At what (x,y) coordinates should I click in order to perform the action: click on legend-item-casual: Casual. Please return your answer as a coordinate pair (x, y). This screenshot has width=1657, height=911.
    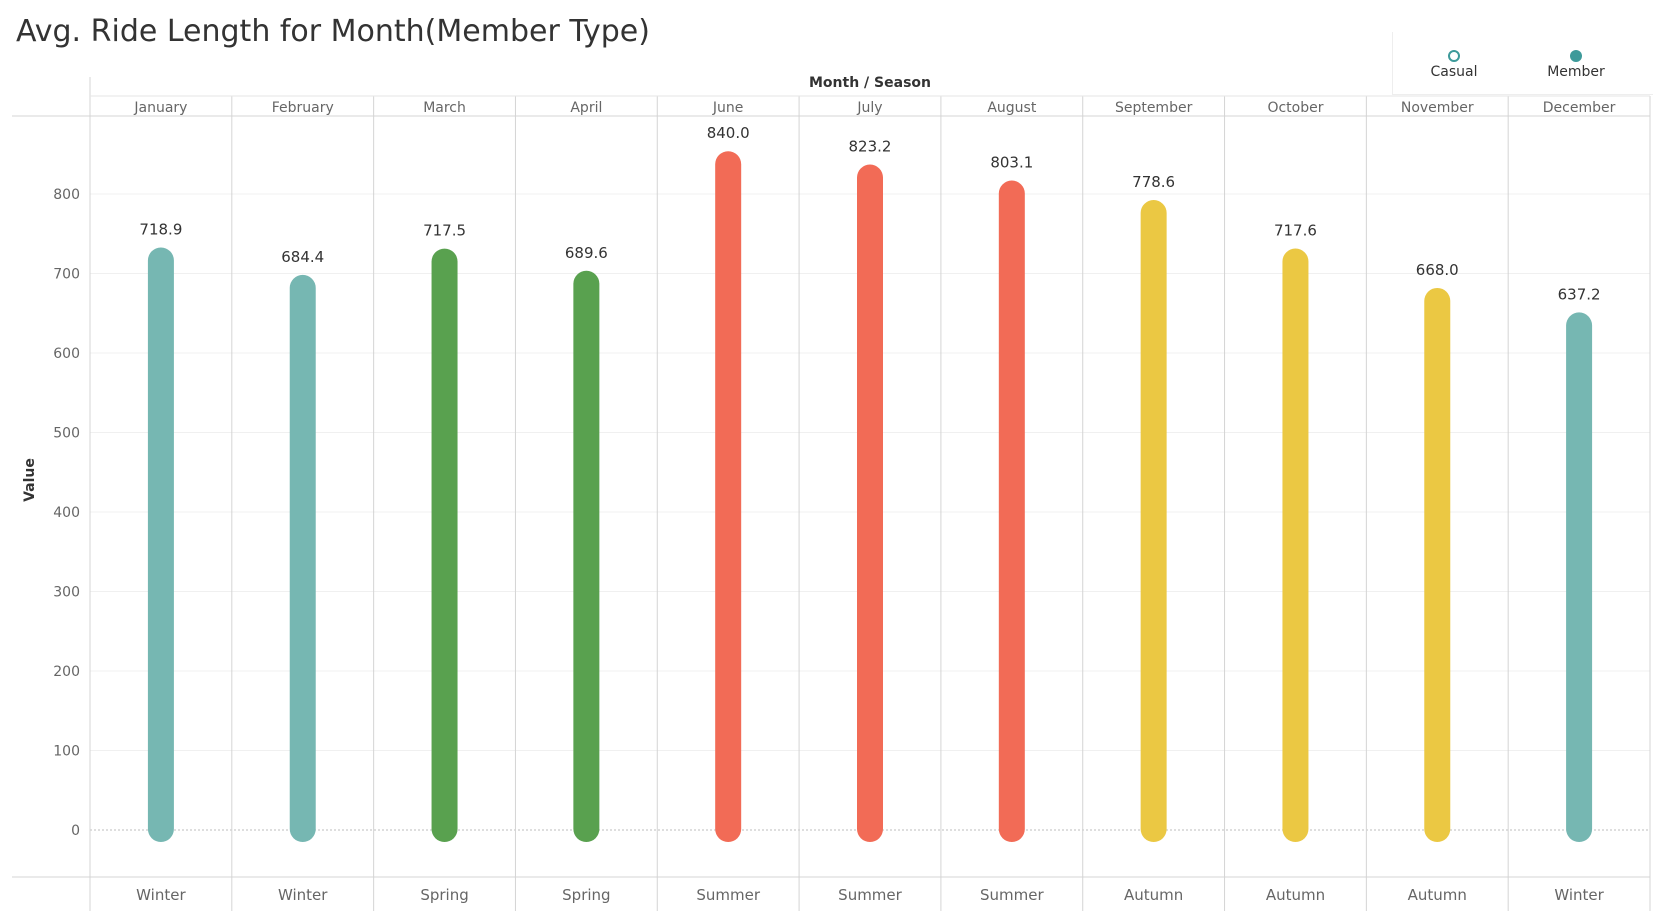
    Looking at the image, I should click on (1454, 65).